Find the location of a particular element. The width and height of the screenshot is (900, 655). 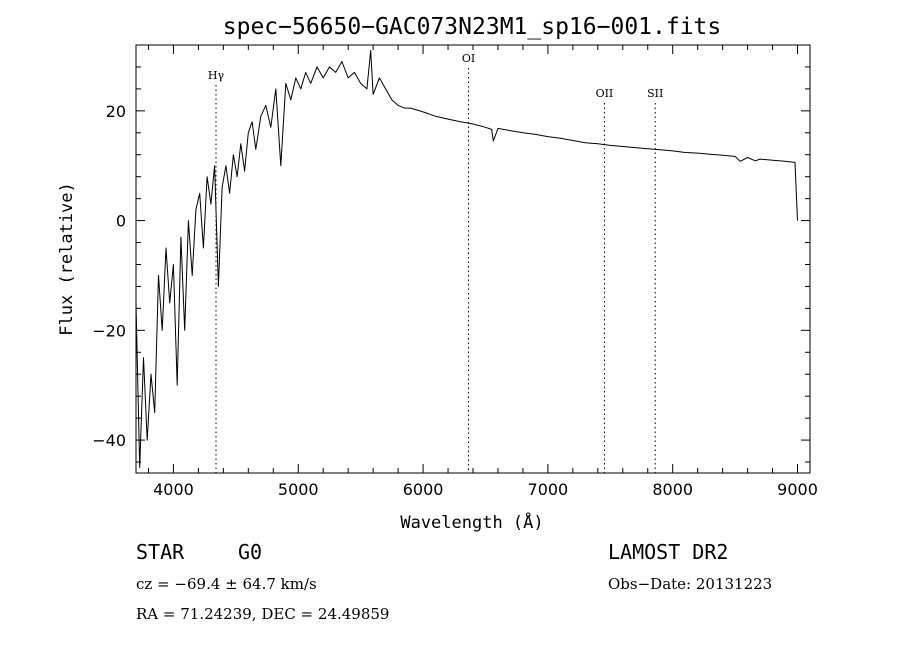

x-tick-label: 6000 is located at coordinates (423, 489).